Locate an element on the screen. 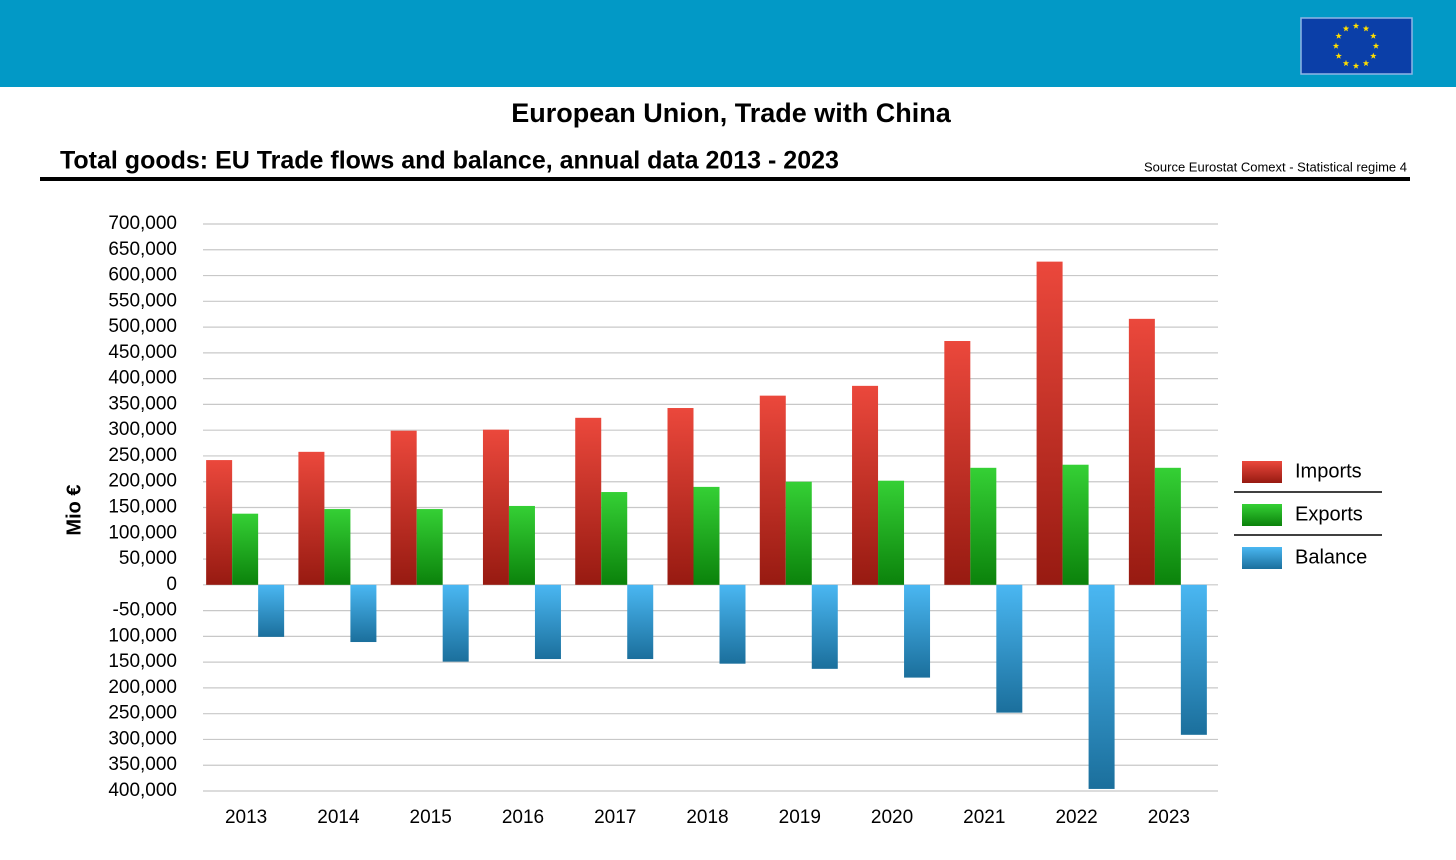 The height and width of the screenshot is (860, 1456). y-axis-label: Mio € is located at coordinates (74, 509).